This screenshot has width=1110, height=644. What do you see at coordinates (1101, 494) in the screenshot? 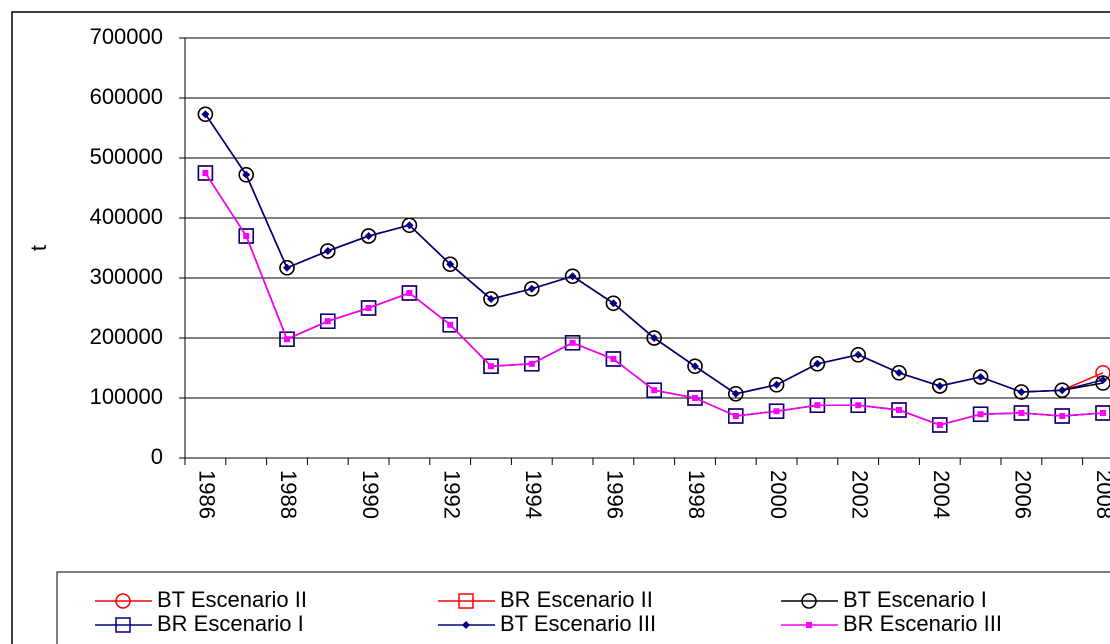
I see `x-tick-label: 2008` at bounding box center [1101, 494].